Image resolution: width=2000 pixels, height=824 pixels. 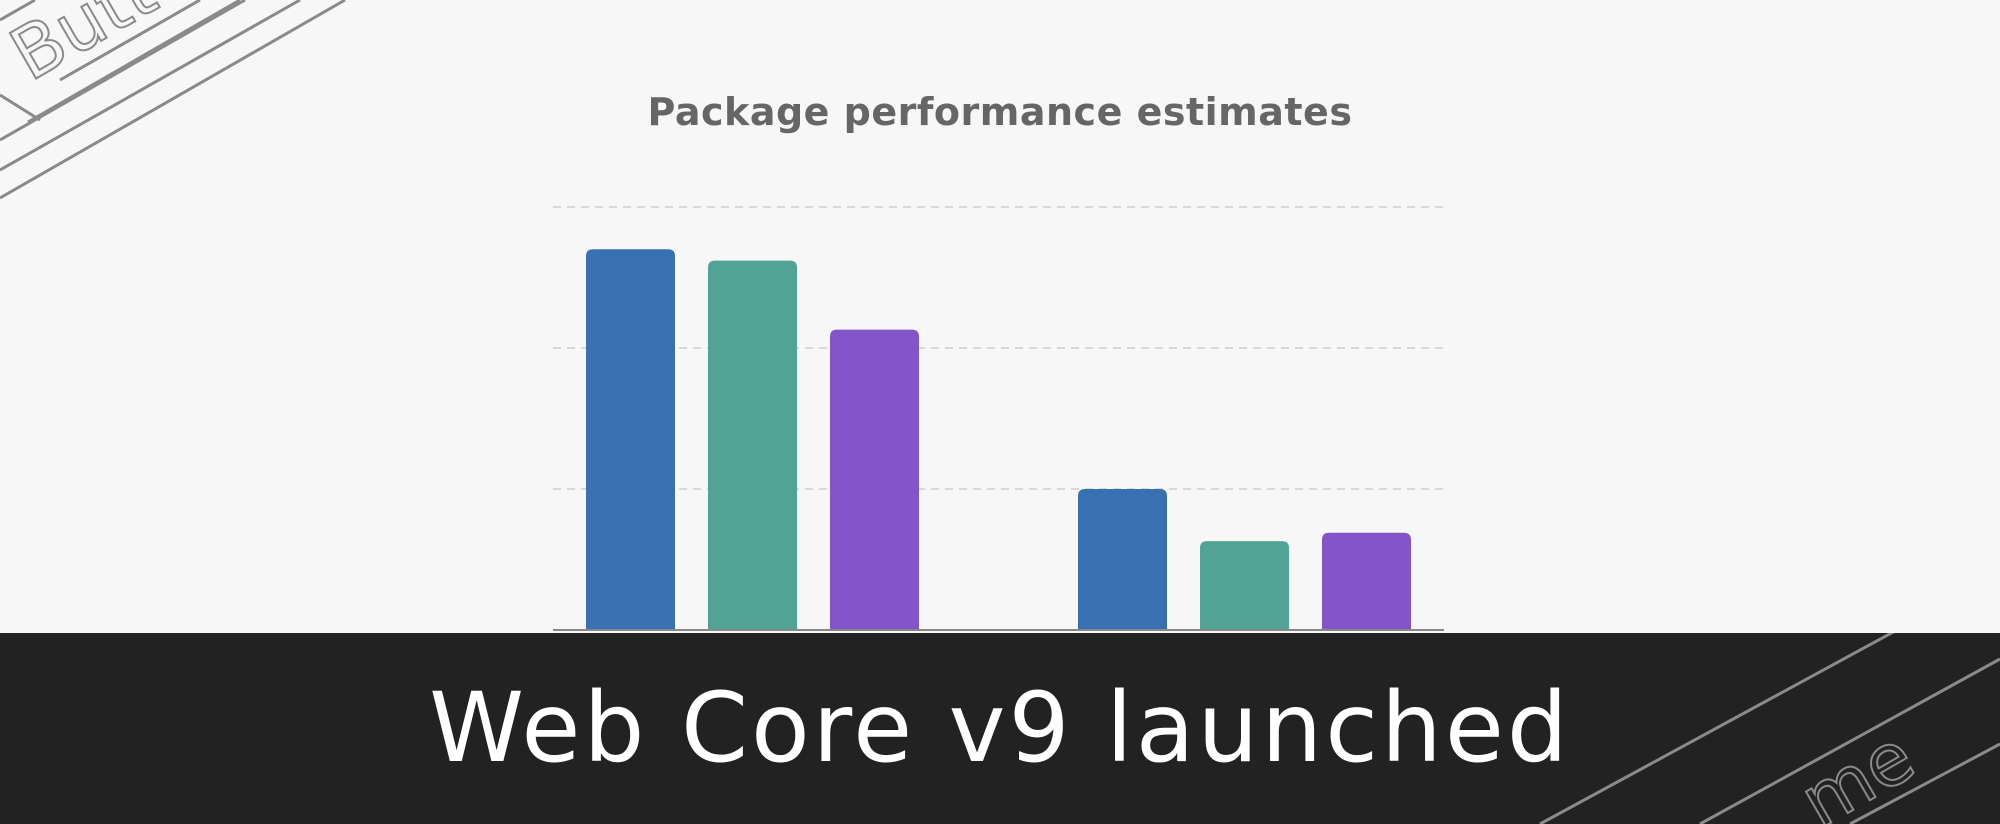 I want to click on banner-title: Web Core v9 launched, so click(x=1000, y=728).